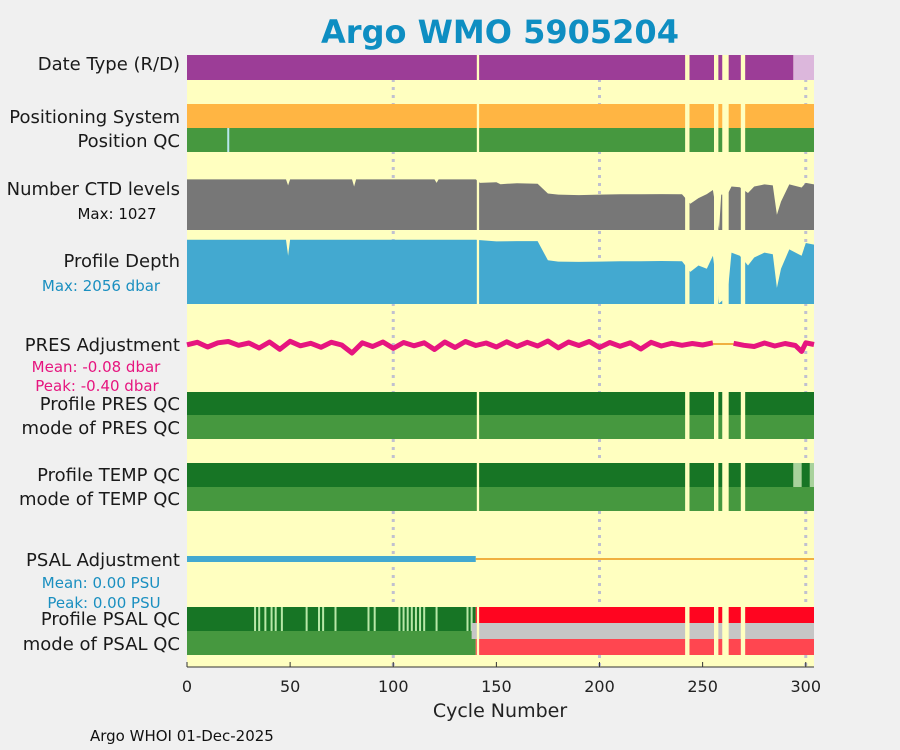 This screenshot has width=900, height=750. I want to click on label-profile-depth: Profile Depth, so click(121, 261).